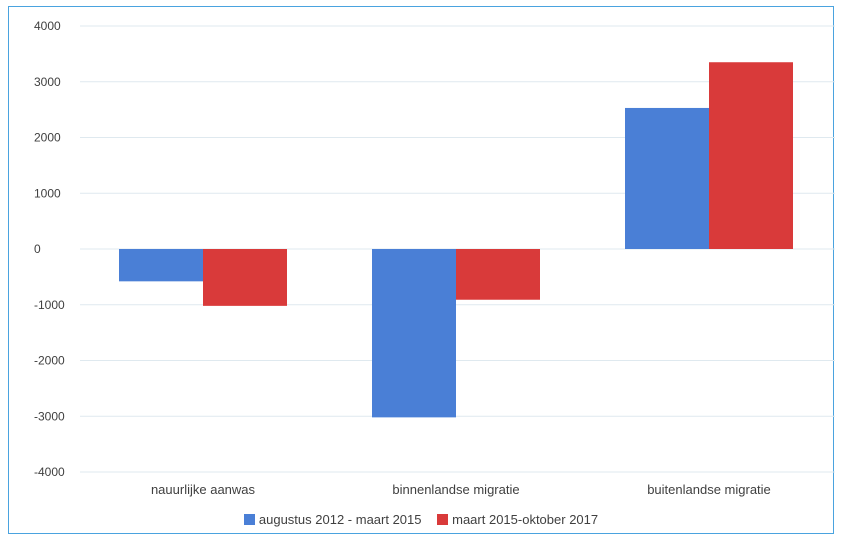 The image size is (842, 539). I want to click on legend-item-series-2: maart 2015-oktober 2017, so click(517, 519).